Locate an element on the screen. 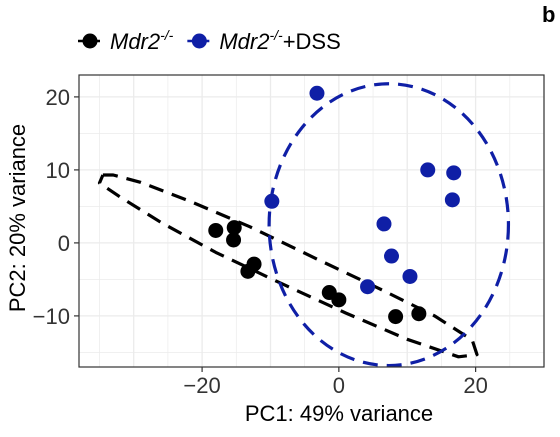 This screenshot has height=437, width=560. legend-label-series-2: Mdr2-/-+DSS is located at coordinates (279, 40).